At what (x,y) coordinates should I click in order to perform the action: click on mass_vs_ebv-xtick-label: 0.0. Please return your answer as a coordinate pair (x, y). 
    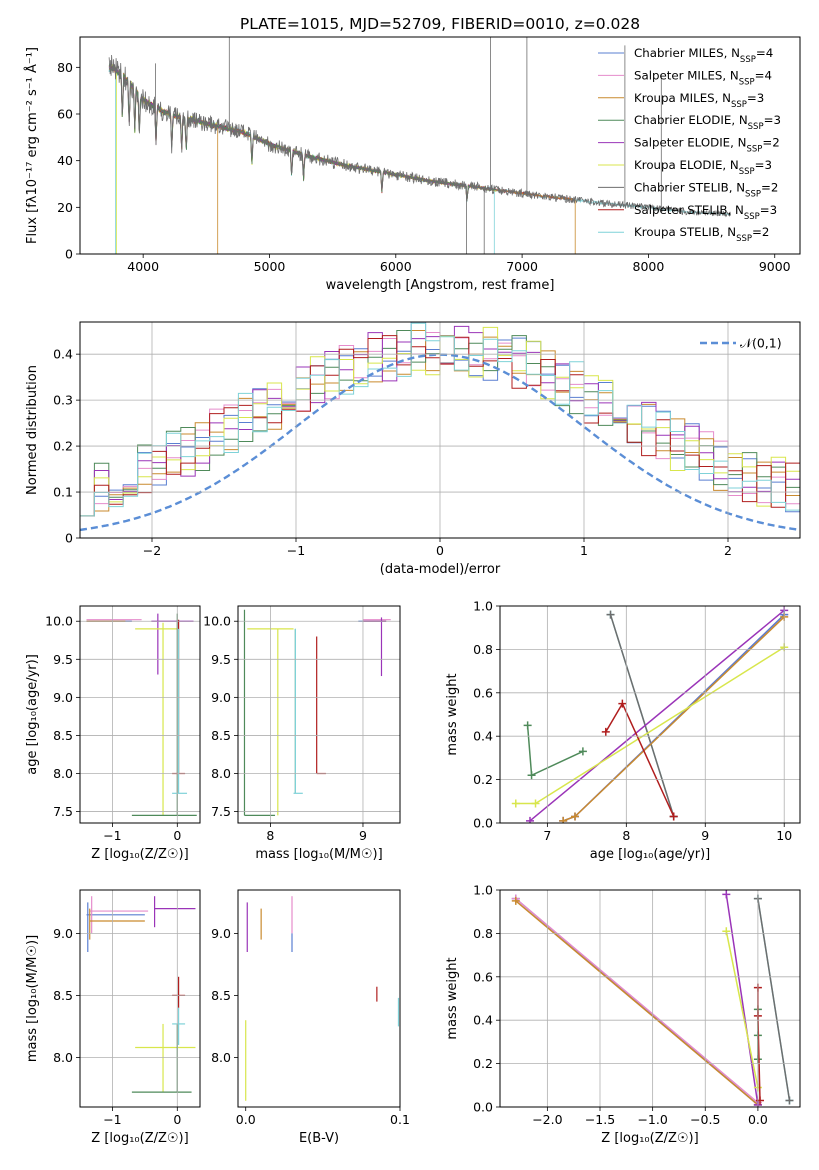
    Looking at the image, I should click on (246, 1119).